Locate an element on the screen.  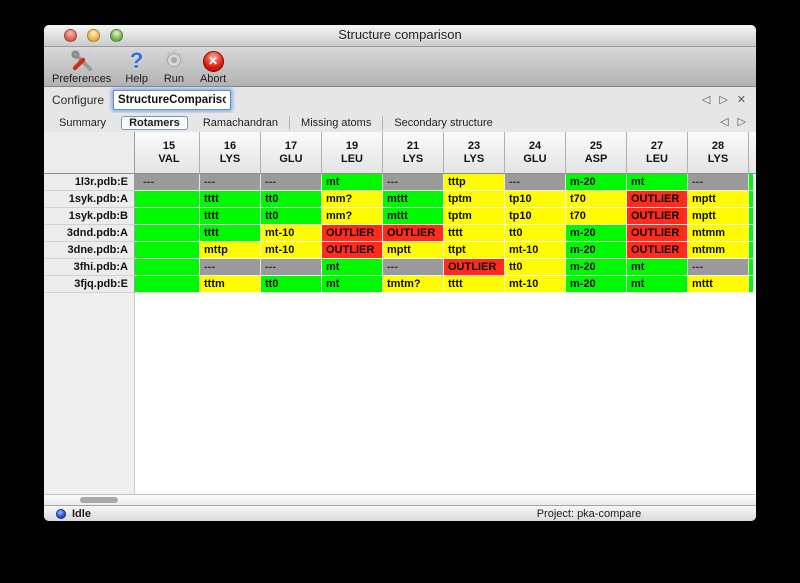
column-header-15: 15 VAL is located at coordinates (169, 153).